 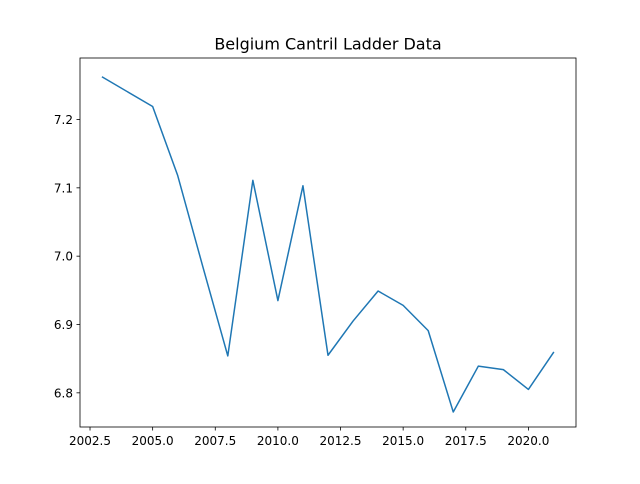 What do you see at coordinates (63, 188) in the screenshot?
I see `y-tick-label: 7.1` at bounding box center [63, 188].